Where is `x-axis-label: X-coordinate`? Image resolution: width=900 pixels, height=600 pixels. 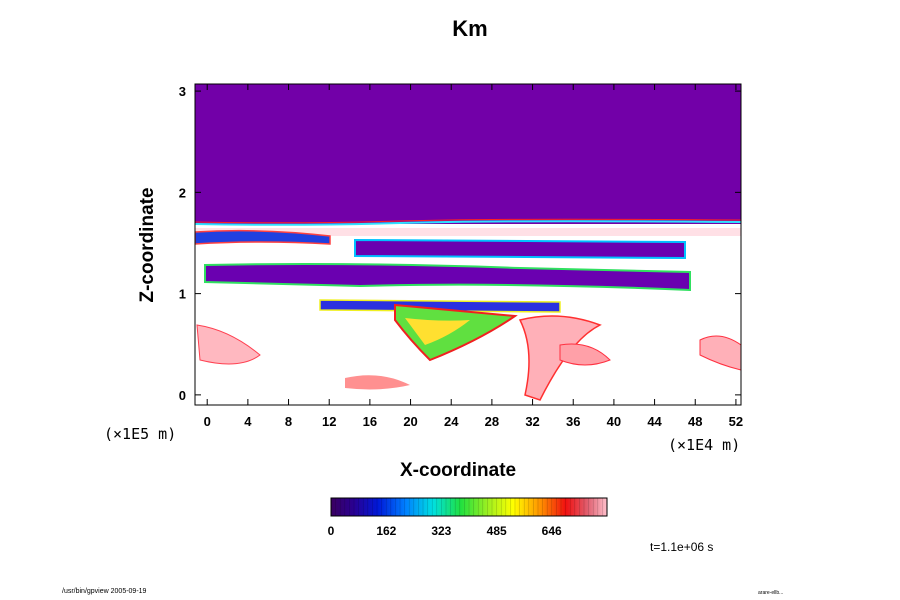 x-axis-label: X-coordinate is located at coordinates (458, 470).